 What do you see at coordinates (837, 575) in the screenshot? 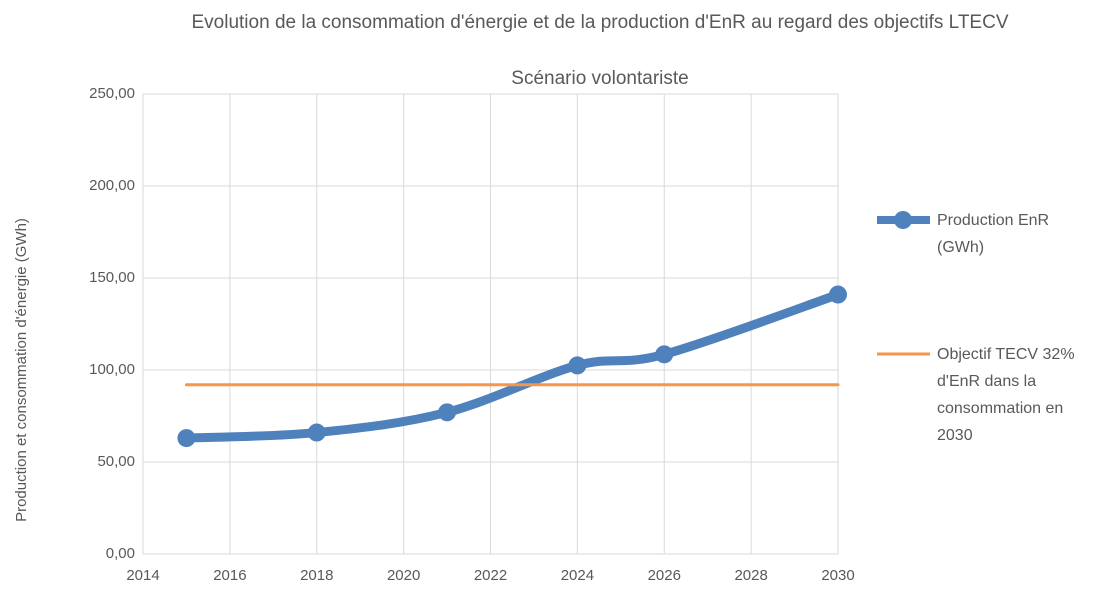
I see `x-tick-label: 2030` at bounding box center [837, 575].